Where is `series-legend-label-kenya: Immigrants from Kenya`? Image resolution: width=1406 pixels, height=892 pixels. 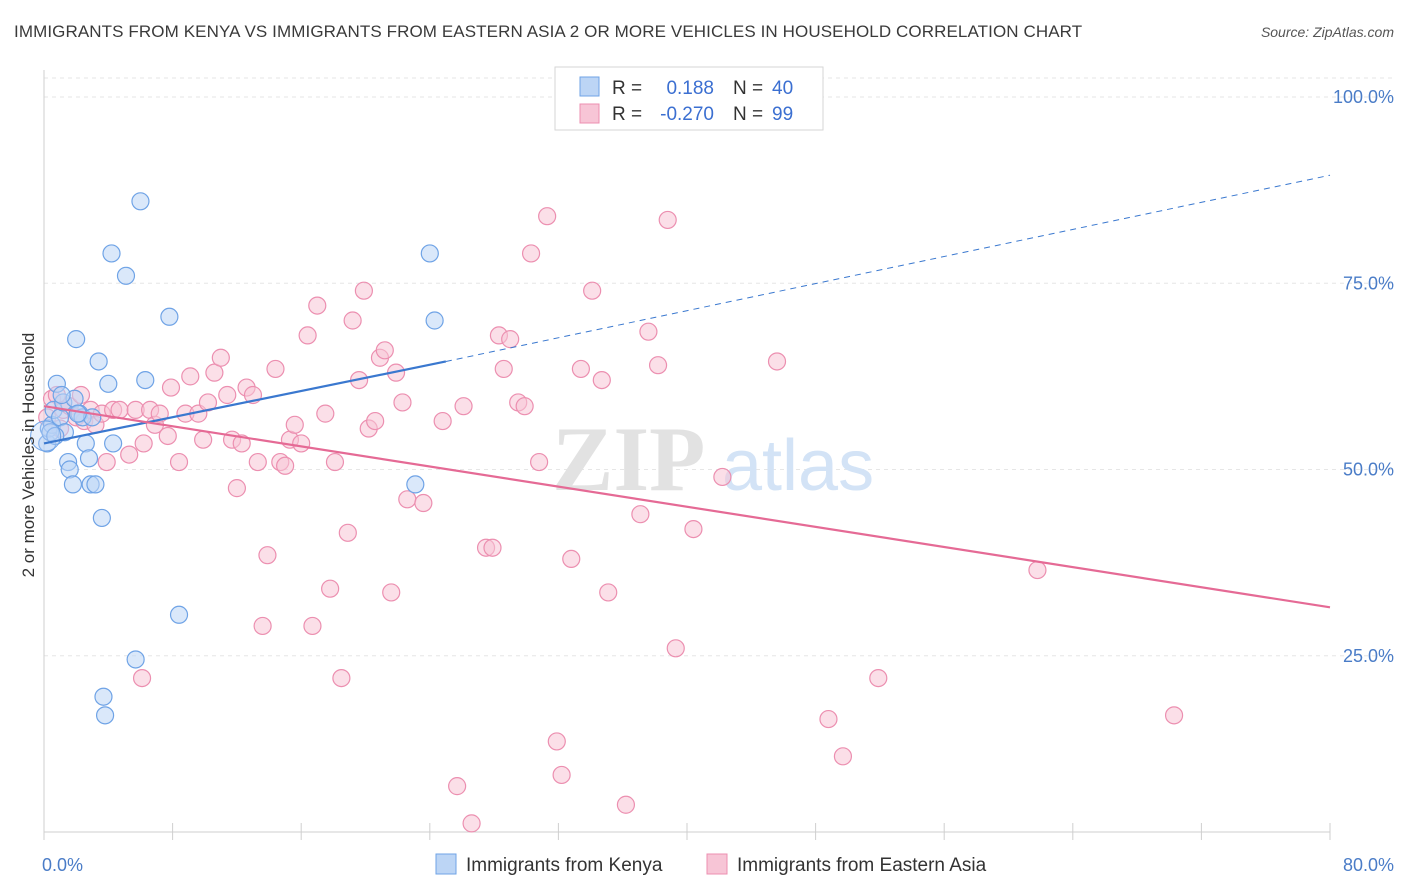 series-legend-label-kenya: Immigrants from Kenya is located at coordinates (564, 865).